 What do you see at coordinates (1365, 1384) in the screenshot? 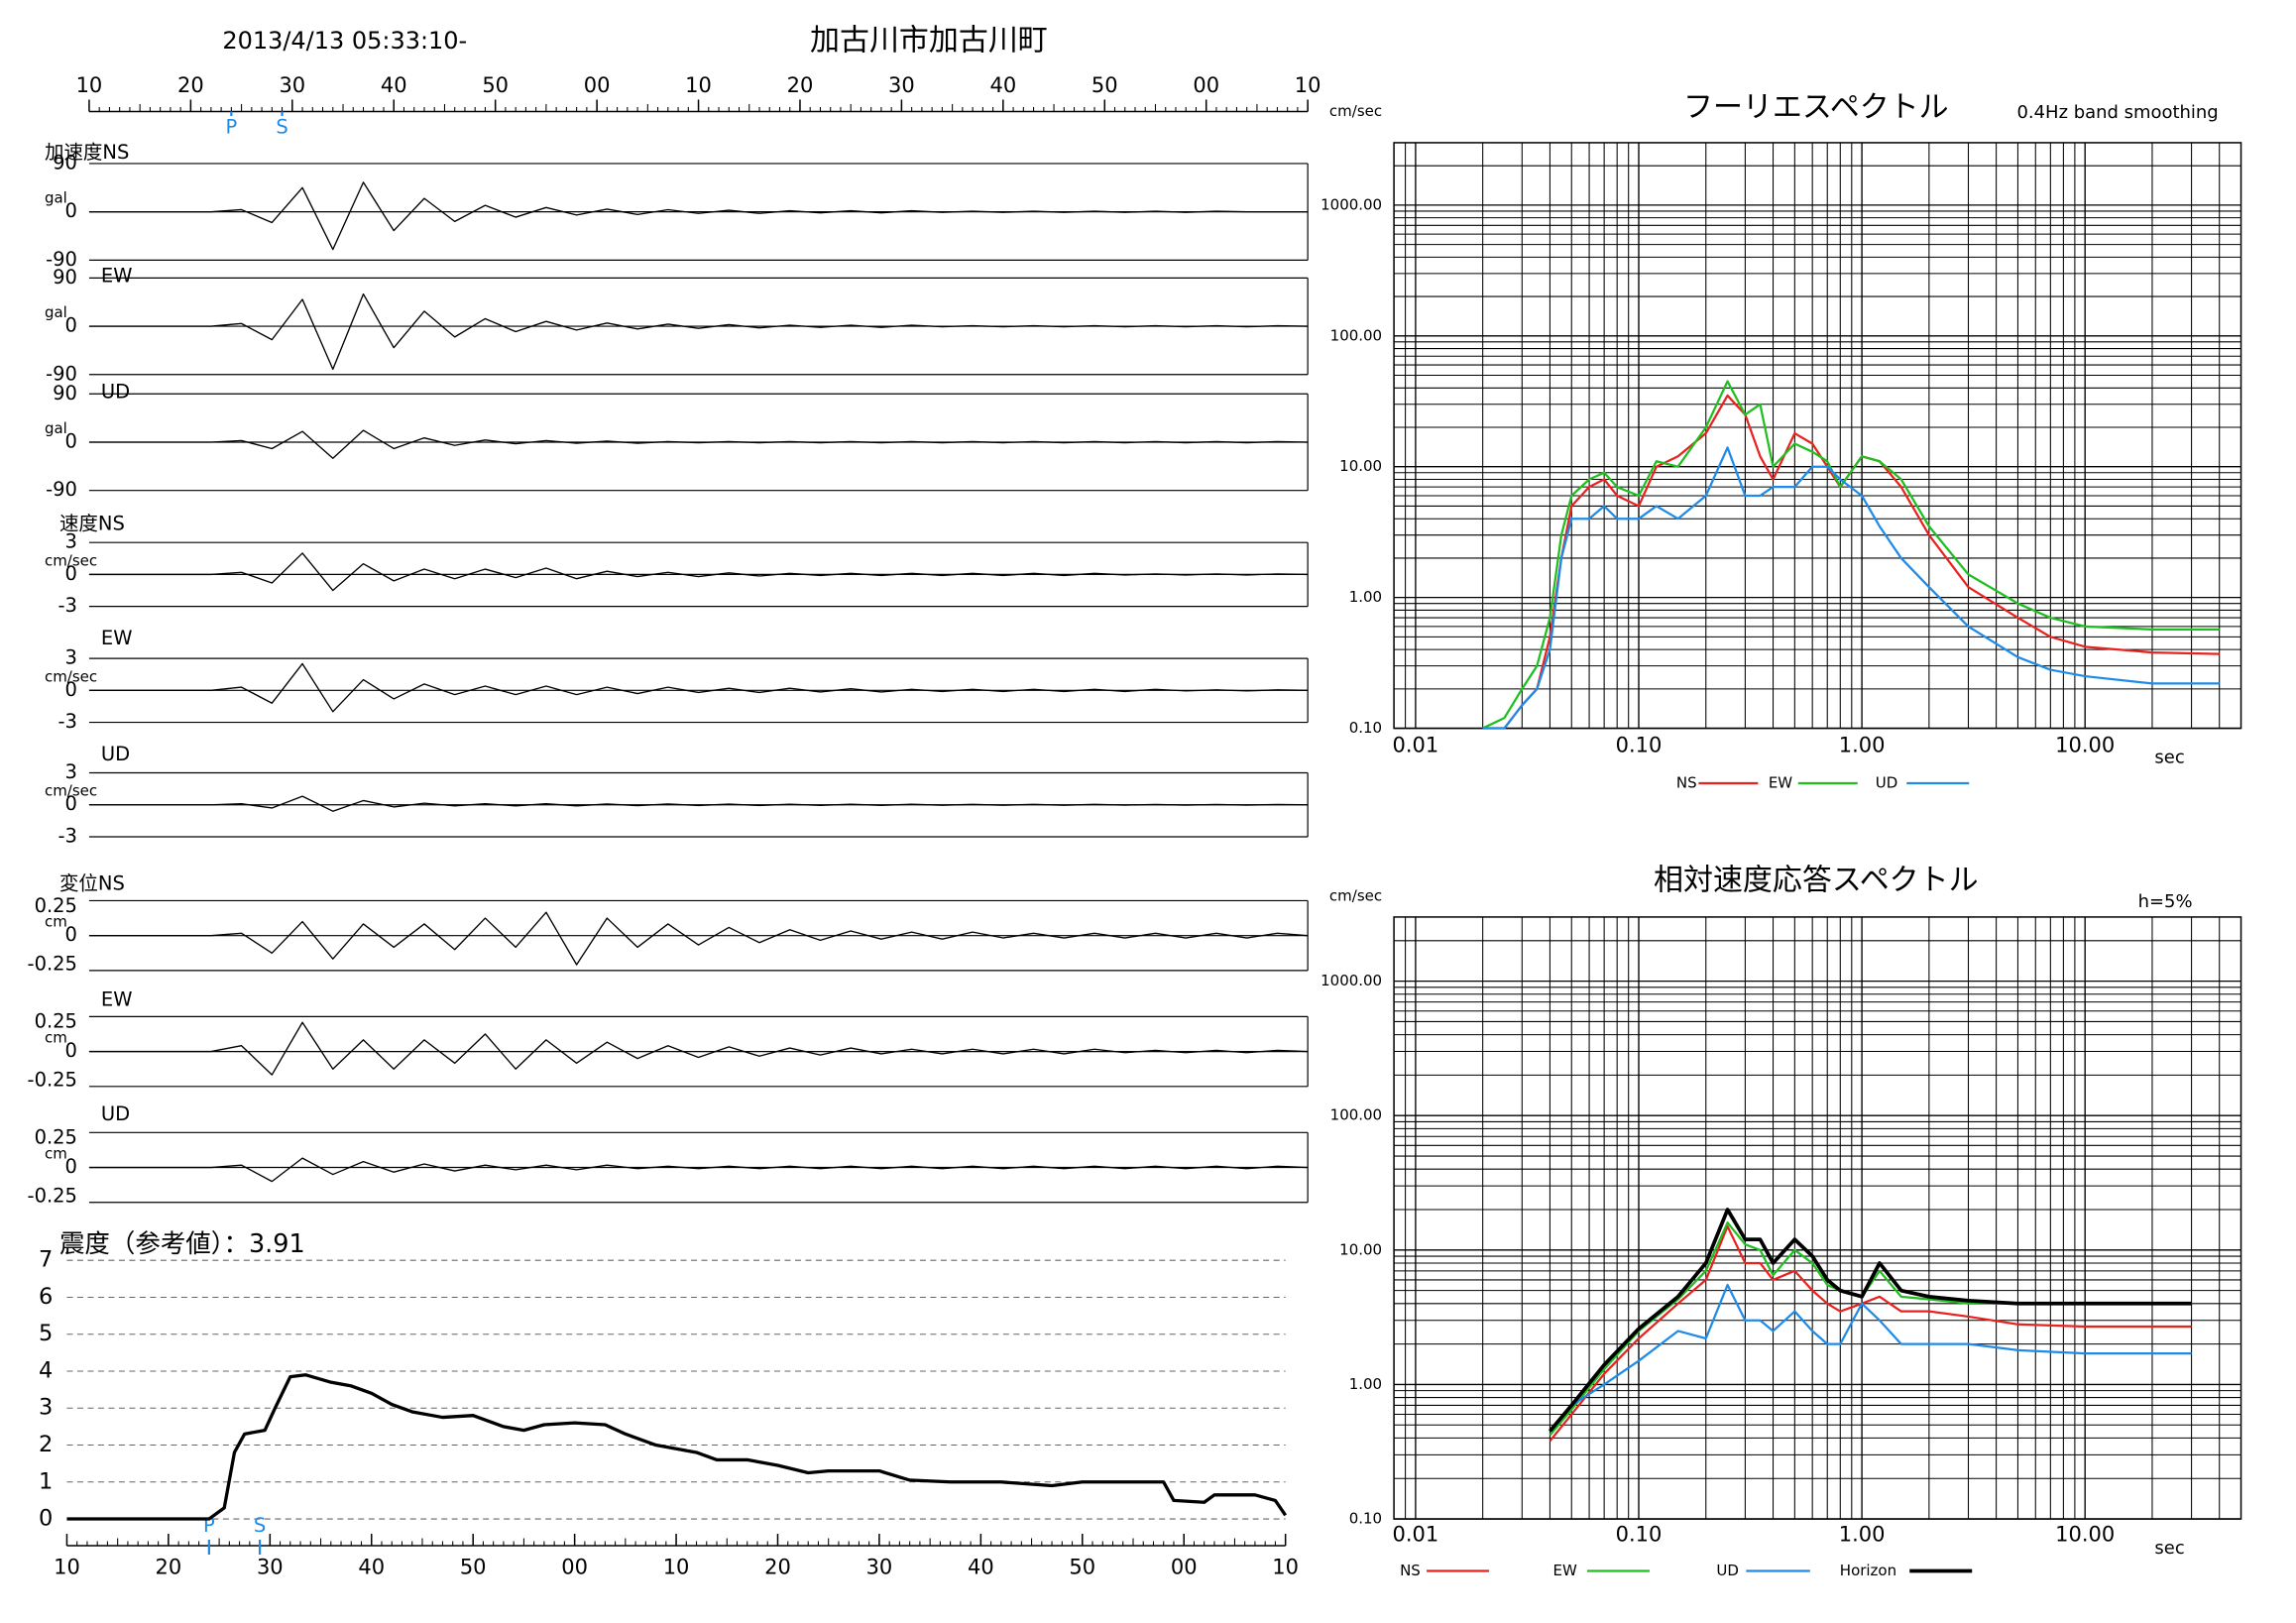
I see `y-tick-label: 1.00` at bounding box center [1365, 1384].